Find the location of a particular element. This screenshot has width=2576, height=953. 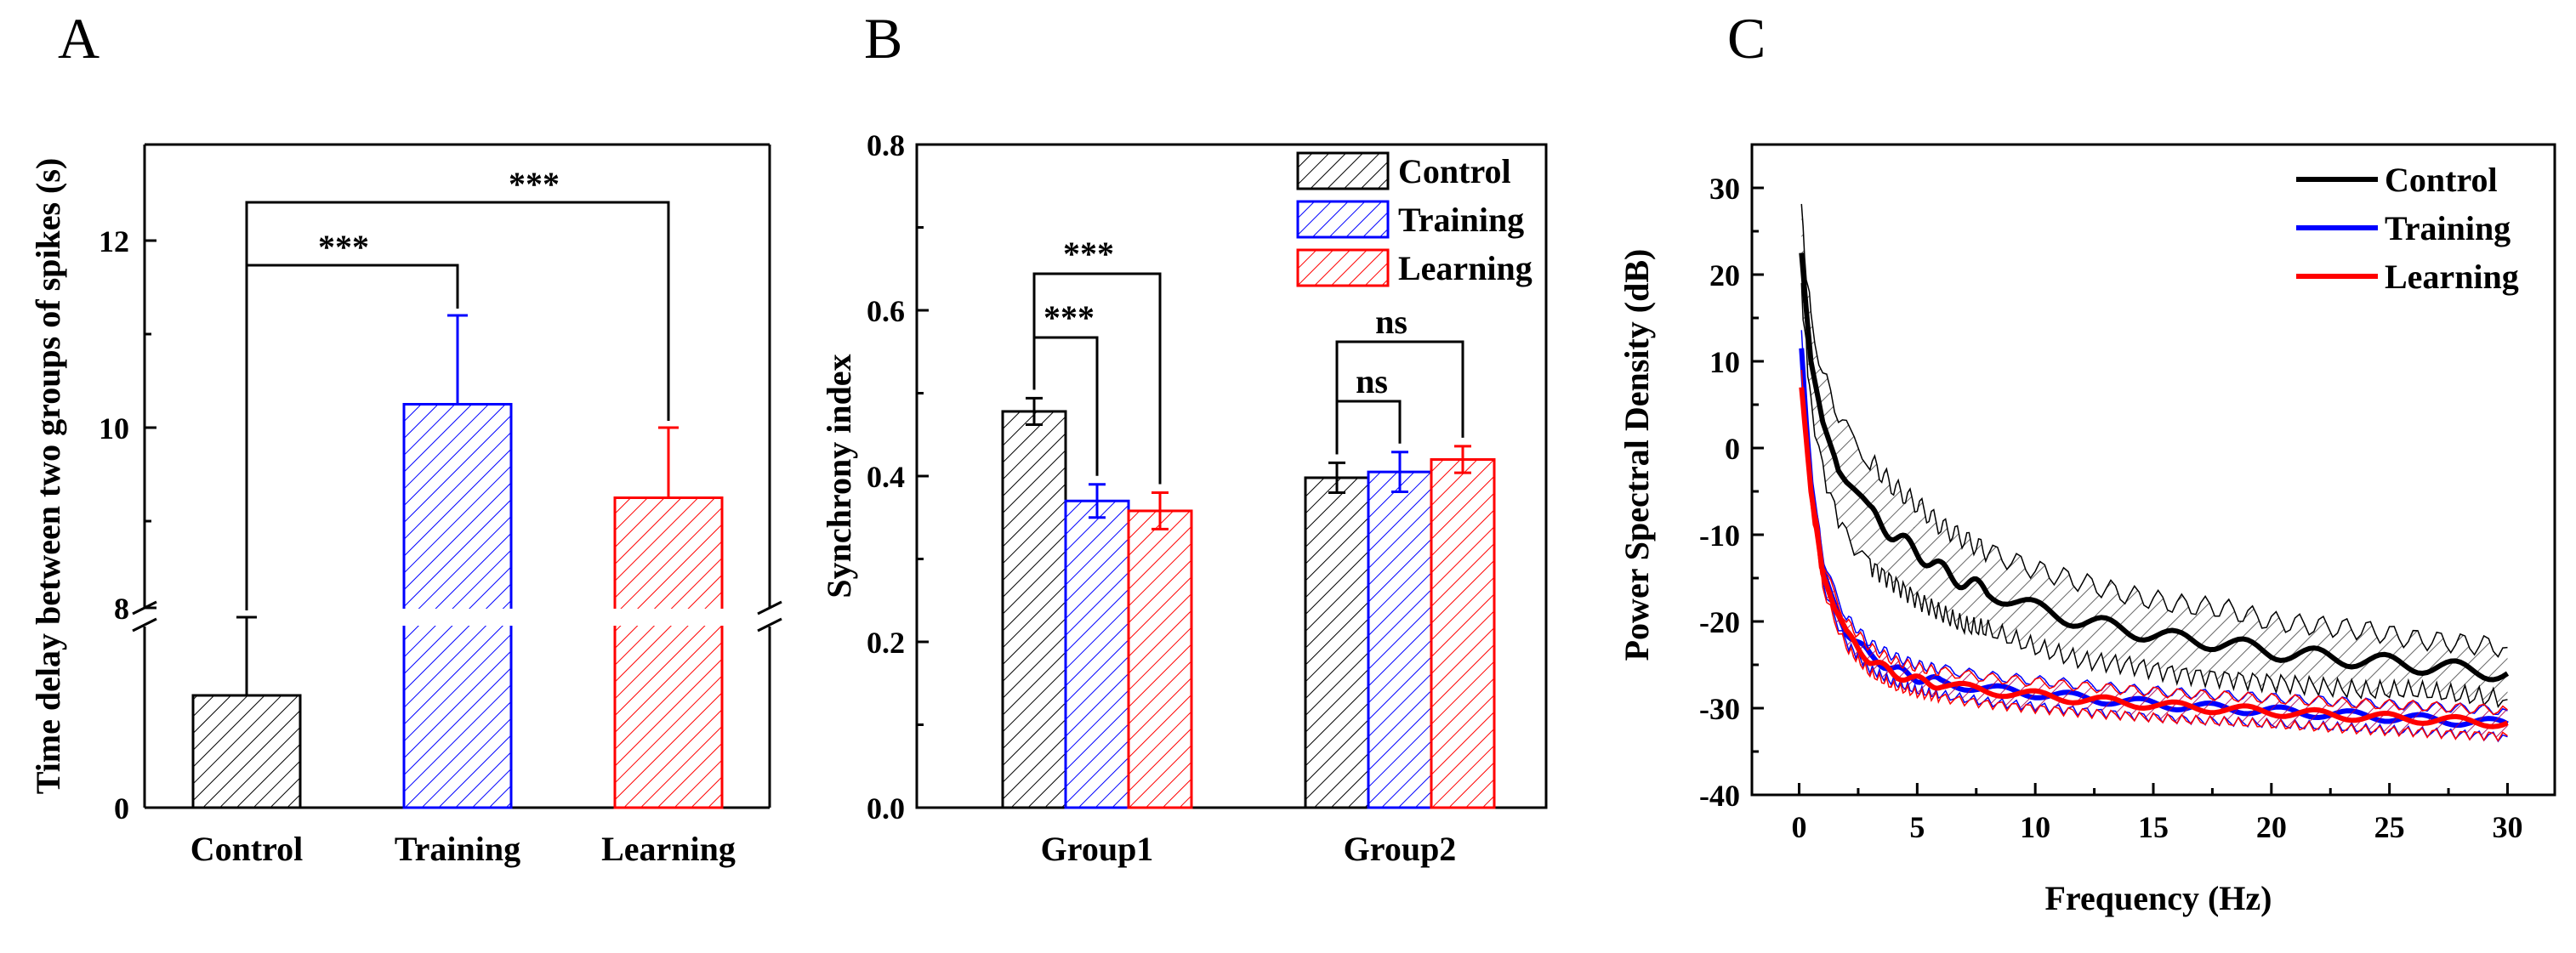

panel-c-band-upper-learning is located at coordinates (2154, 543).